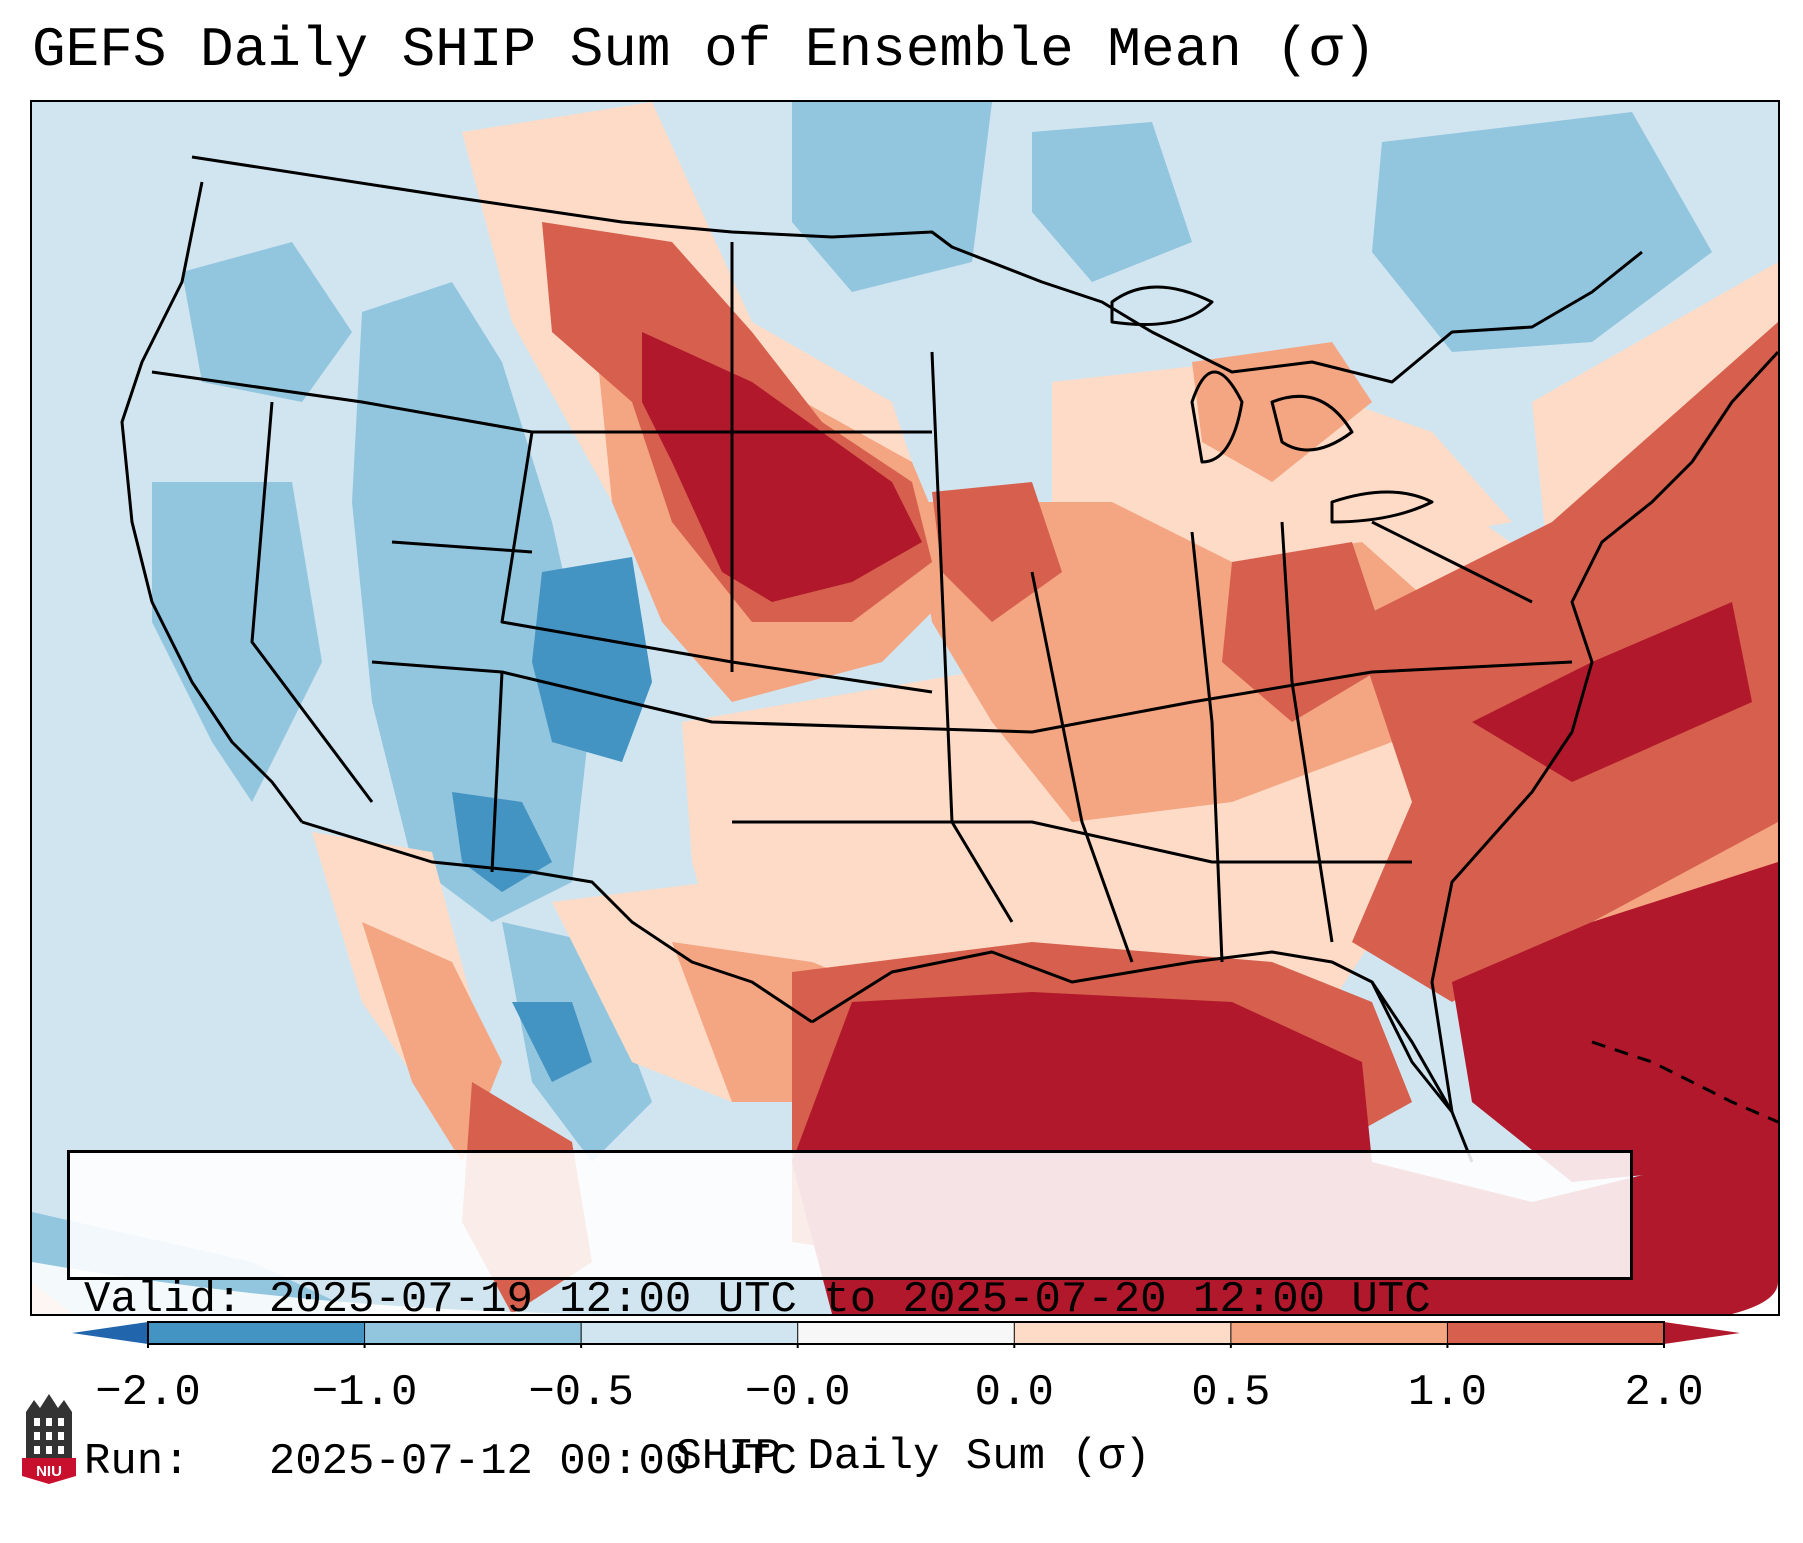 Image resolution: width=1803 pixels, height=1543 pixels. Describe the element at coordinates (332, 1288) in the screenshot. I see `projection-edge` at that location.